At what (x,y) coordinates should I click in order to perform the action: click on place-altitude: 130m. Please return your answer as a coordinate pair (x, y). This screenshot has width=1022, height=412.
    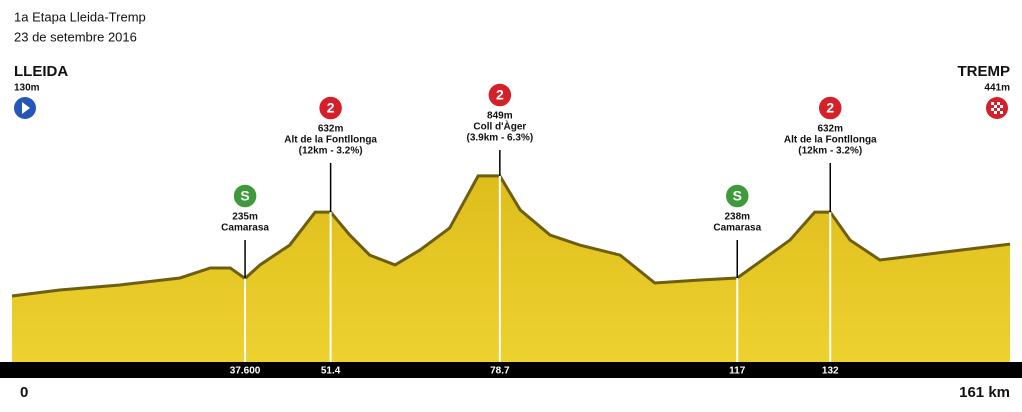
    Looking at the image, I should click on (27, 88).